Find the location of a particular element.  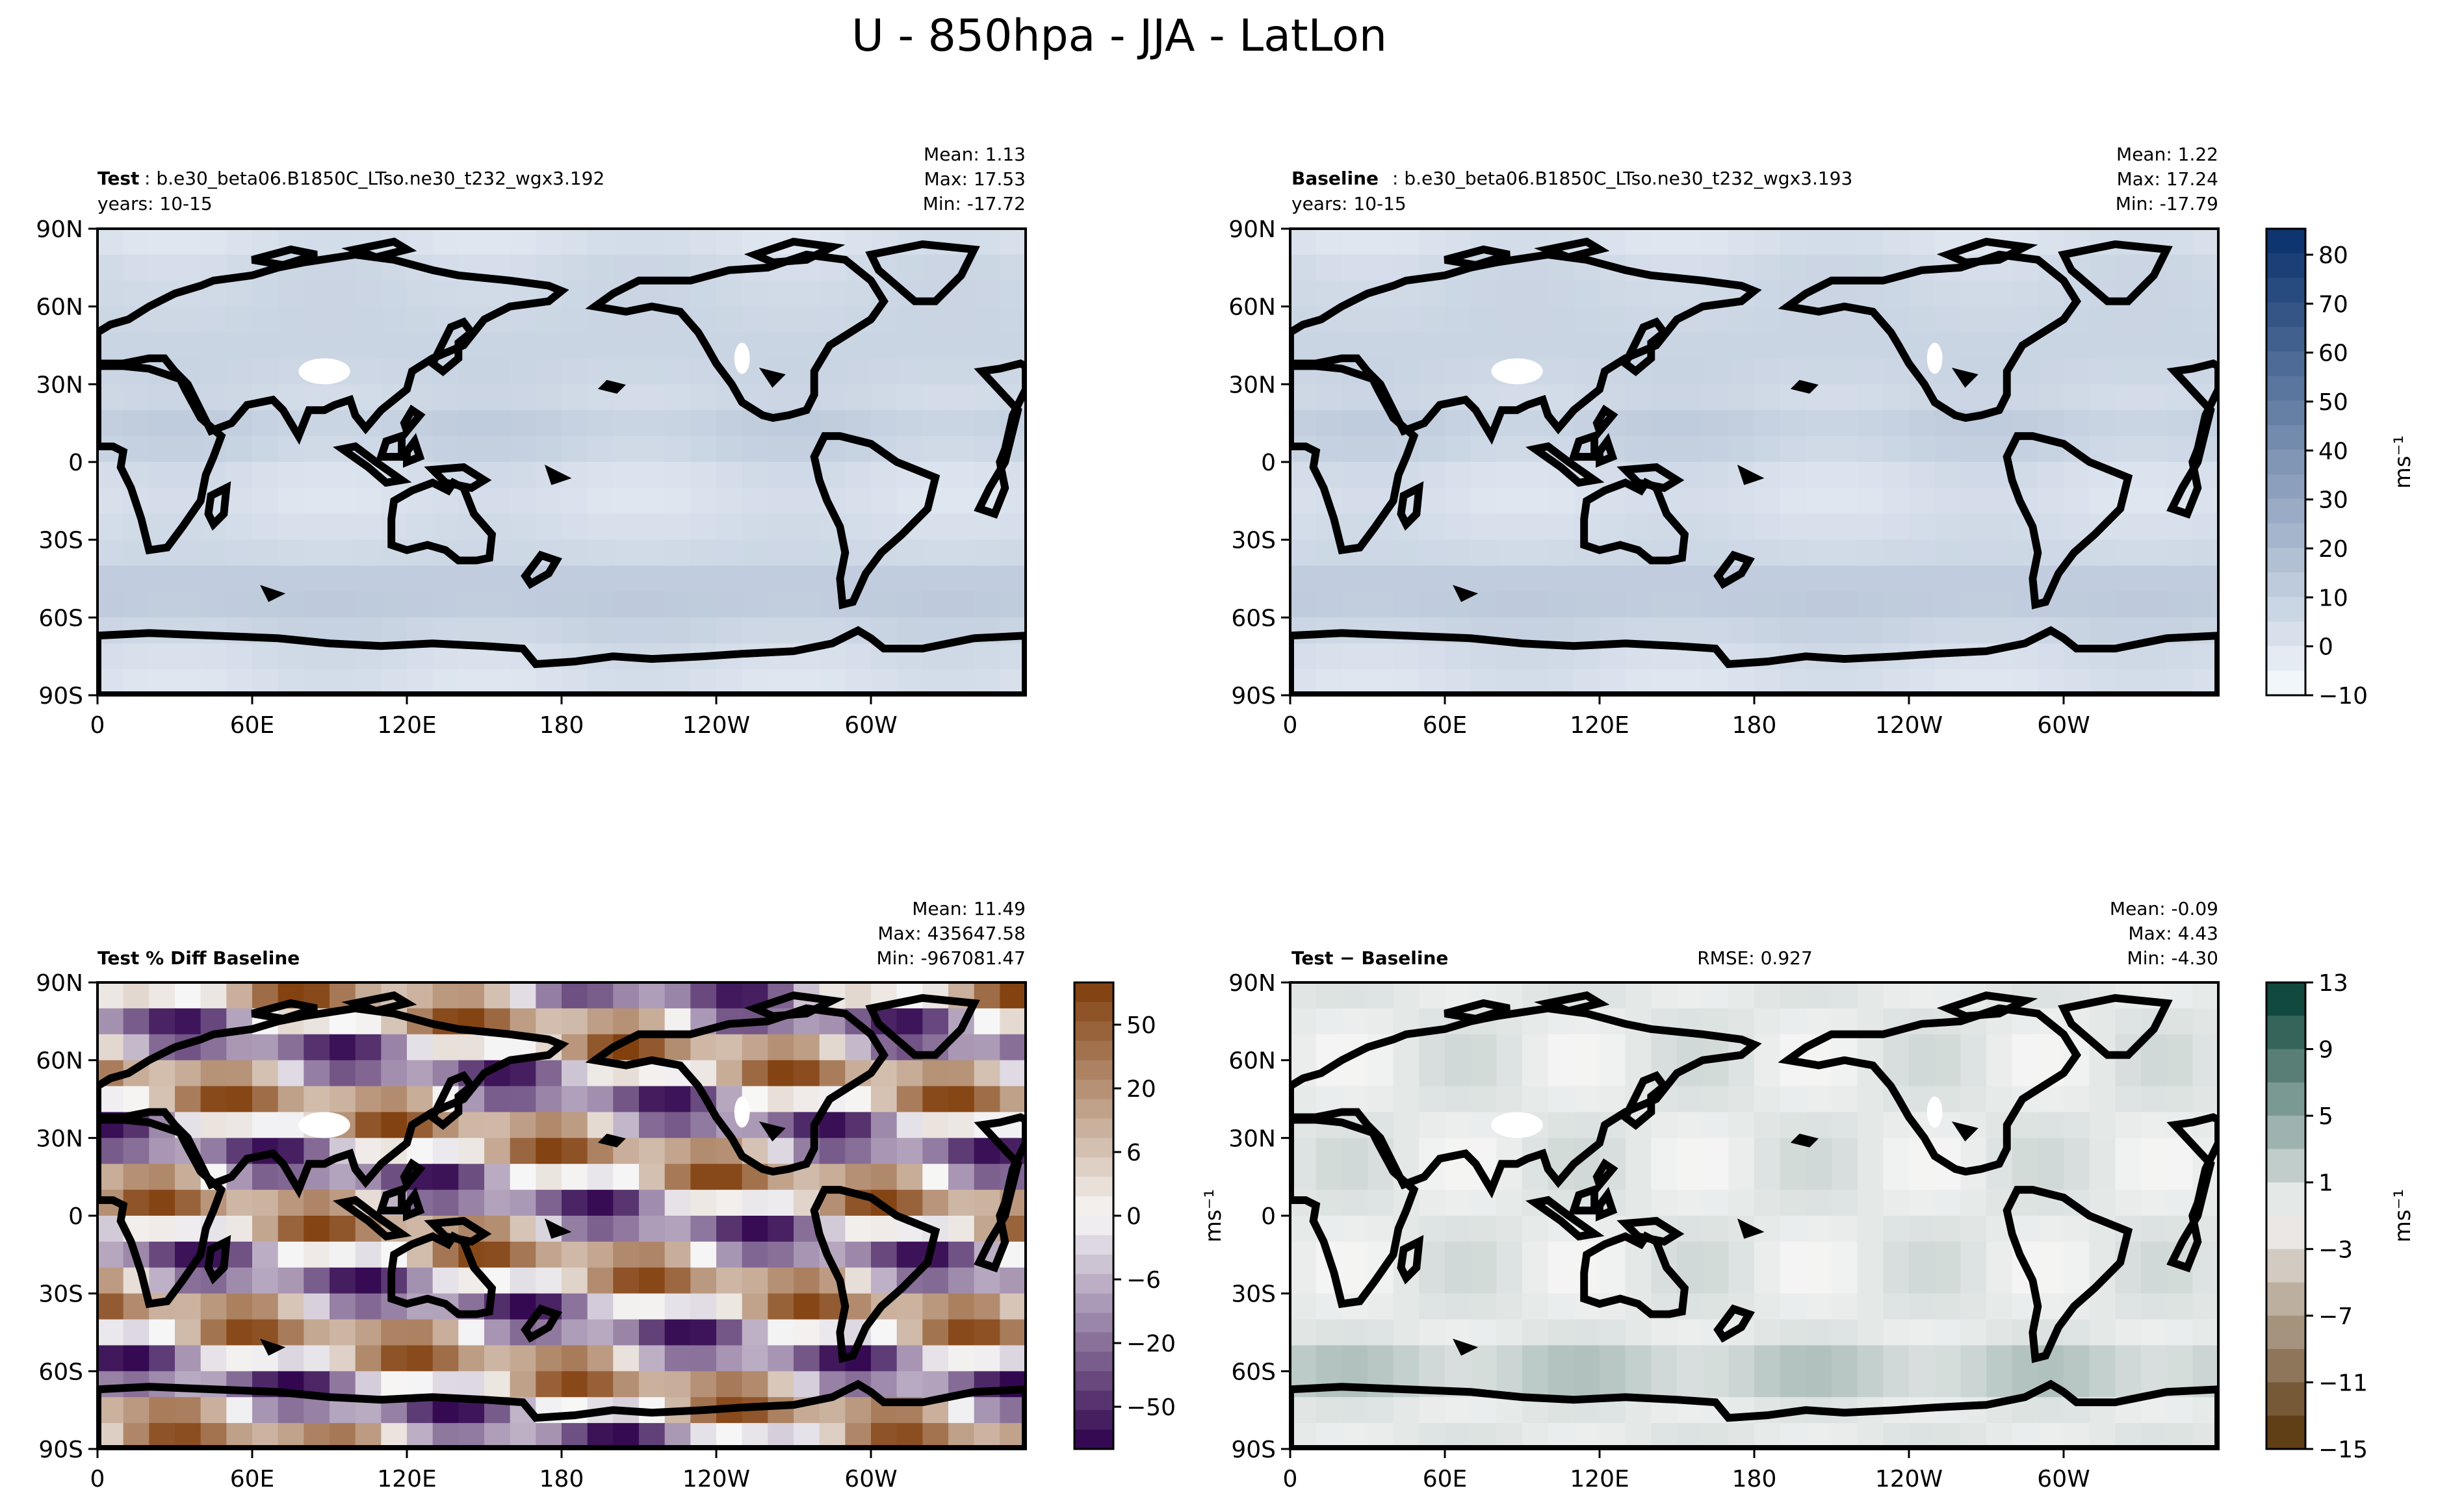

x-tick-label: 0 is located at coordinates (97, 1479).